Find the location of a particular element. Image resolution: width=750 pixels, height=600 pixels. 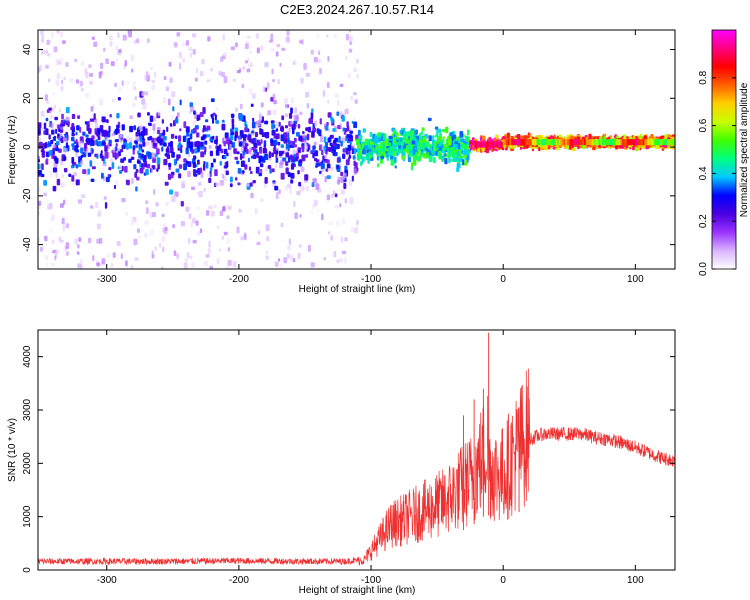

x-tick-label: 100 is located at coordinates (635, 580).